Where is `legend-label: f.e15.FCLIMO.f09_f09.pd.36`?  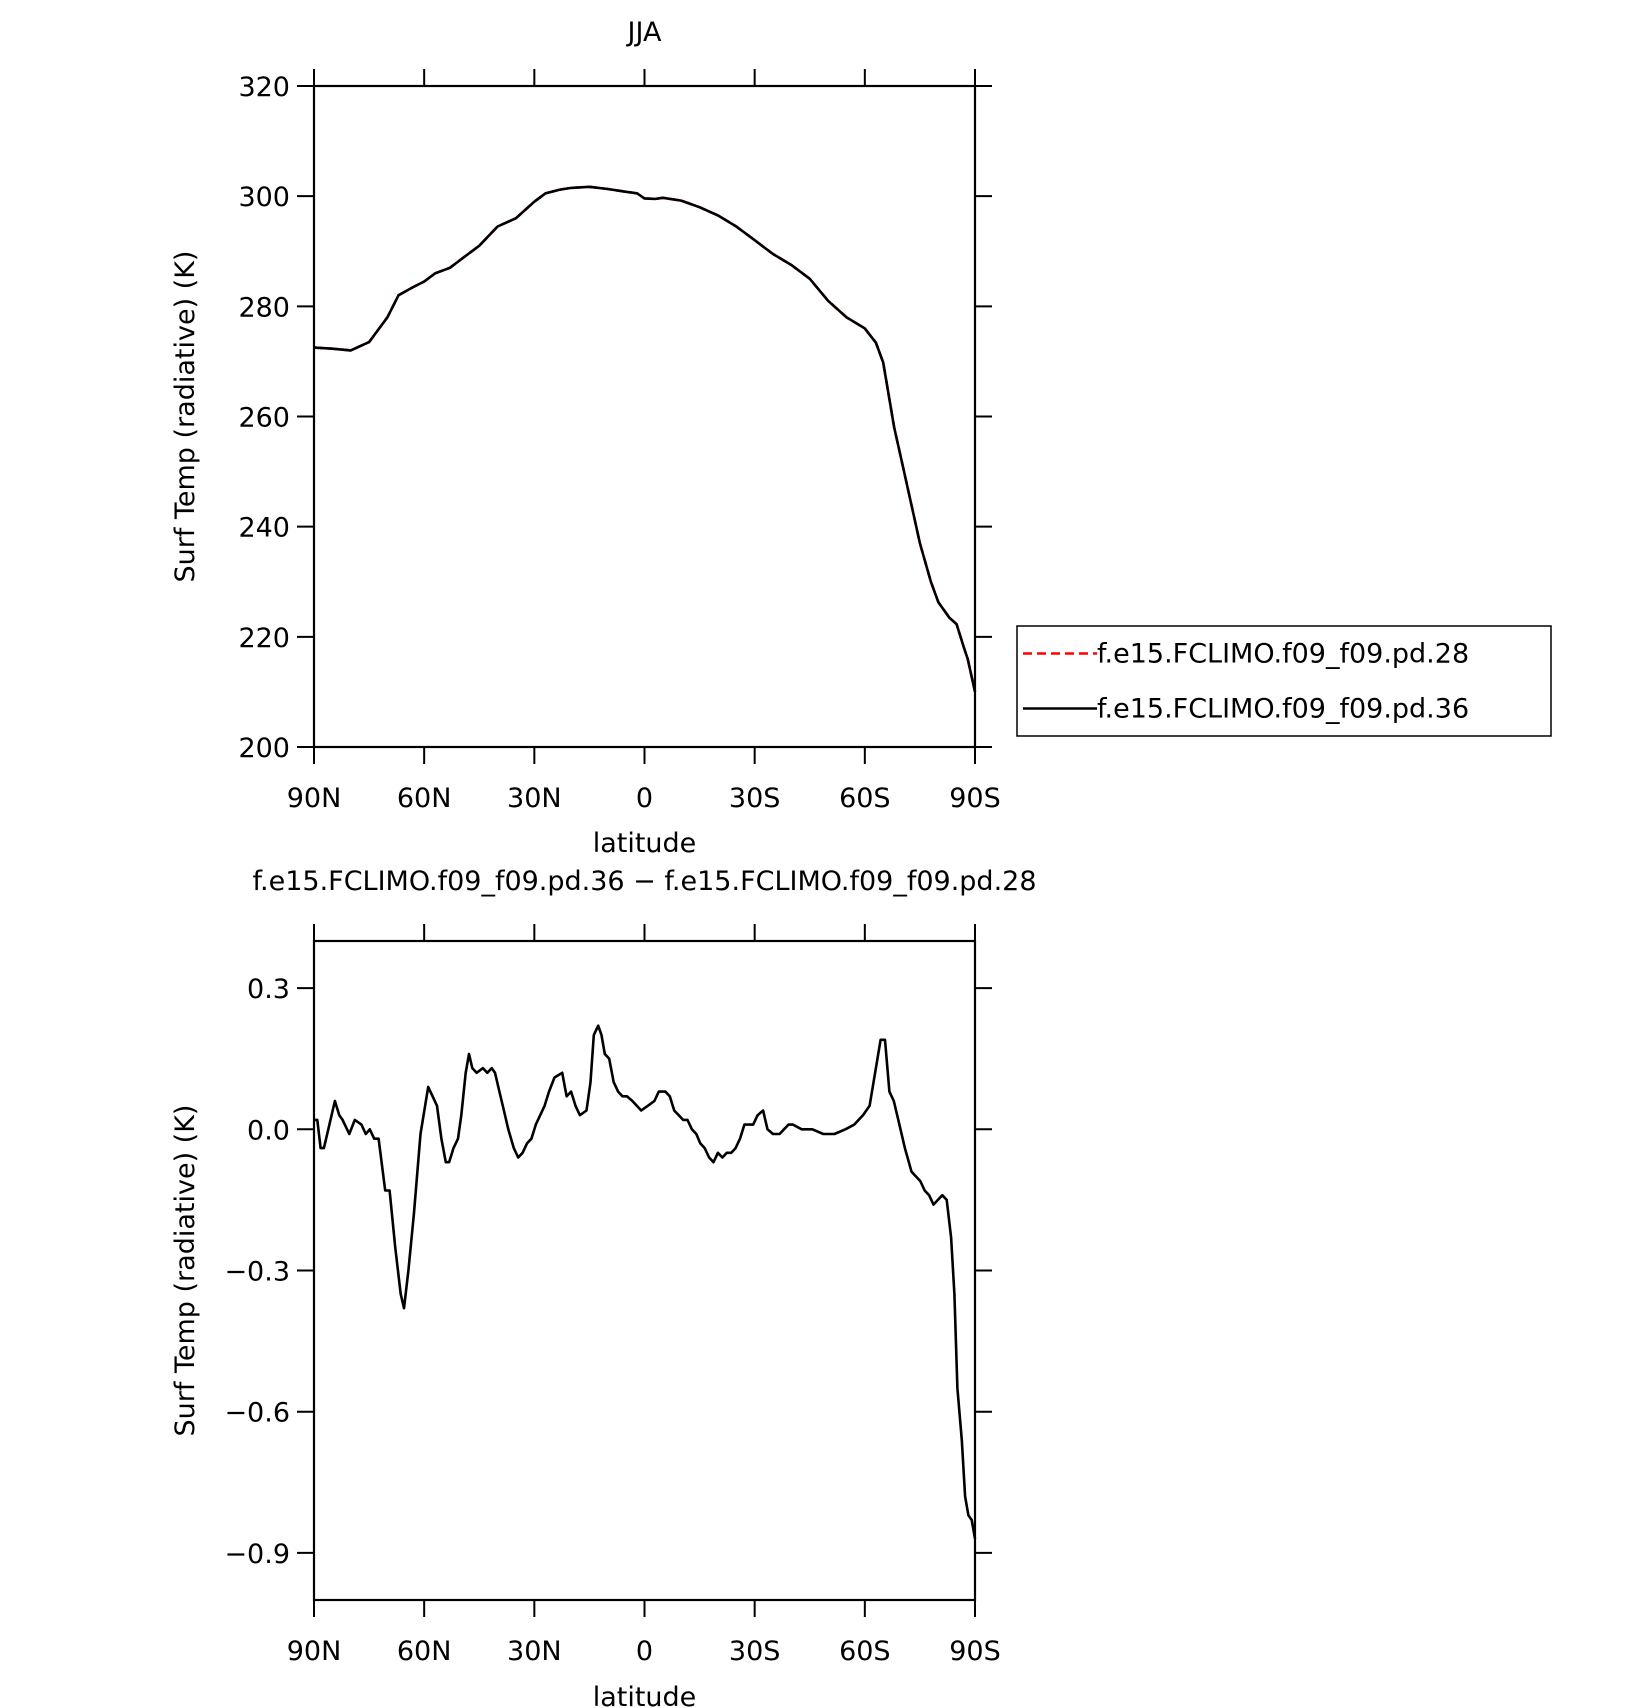
legend-label: f.e15.FCLIMO.f09_f09.pd.36 is located at coordinates (1283, 709).